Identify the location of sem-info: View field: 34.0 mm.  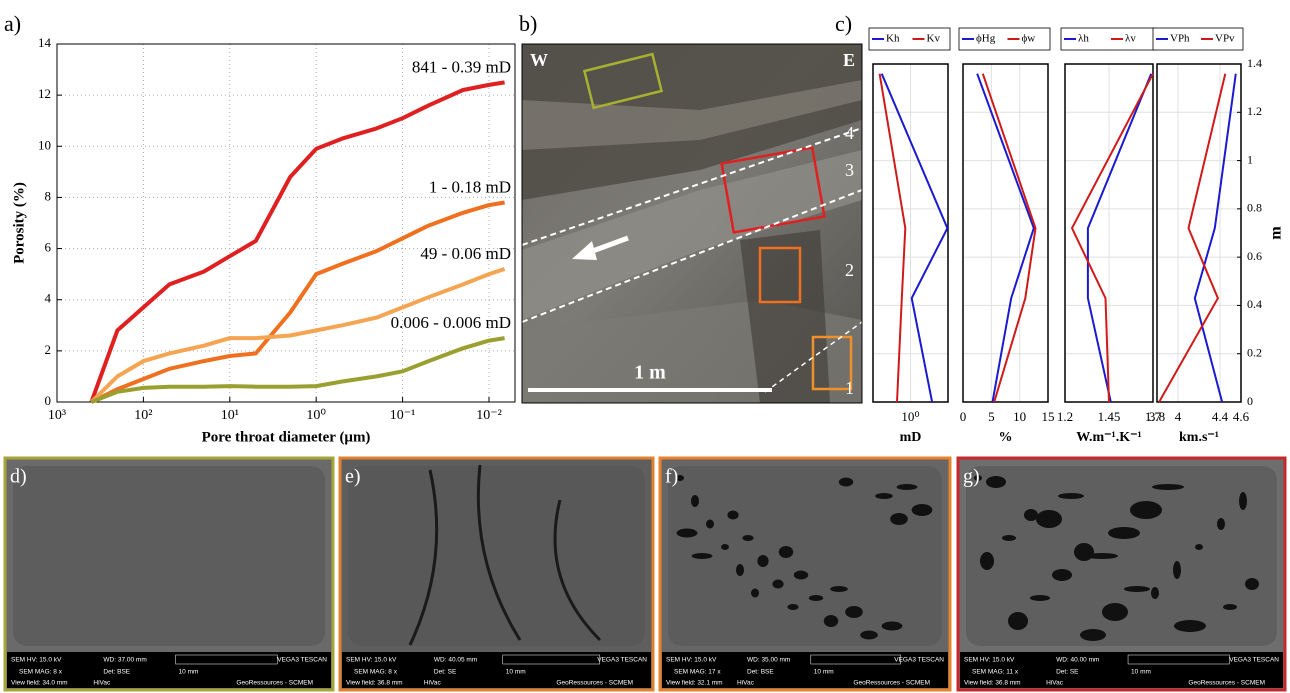
(39, 683).